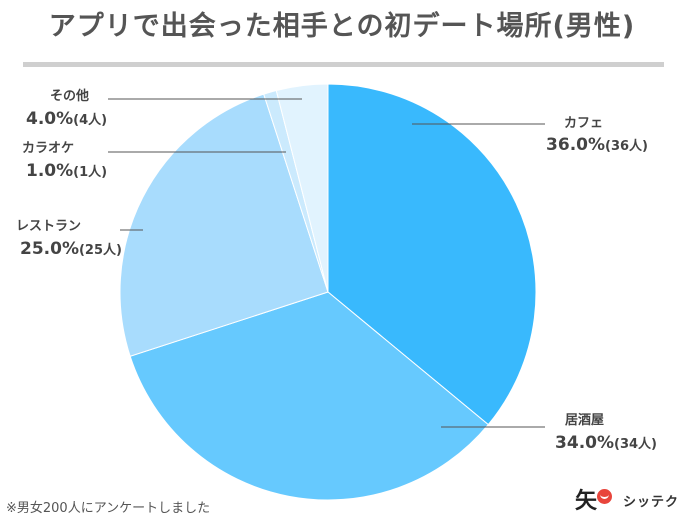 Image resolution: width=684 pixels, height=520 pixels. What do you see at coordinates (66, 171) in the screenshot?
I see `slice-value-karaoke: 1.0%(1人)` at bounding box center [66, 171].